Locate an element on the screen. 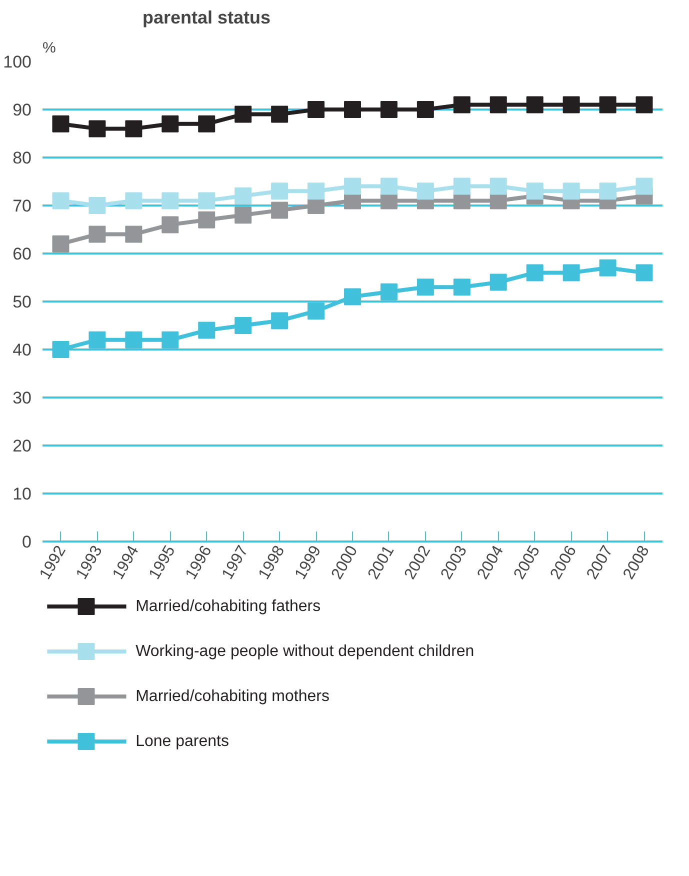 The height and width of the screenshot is (876, 689). y-tick-label: 0 is located at coordinates (27, 542).